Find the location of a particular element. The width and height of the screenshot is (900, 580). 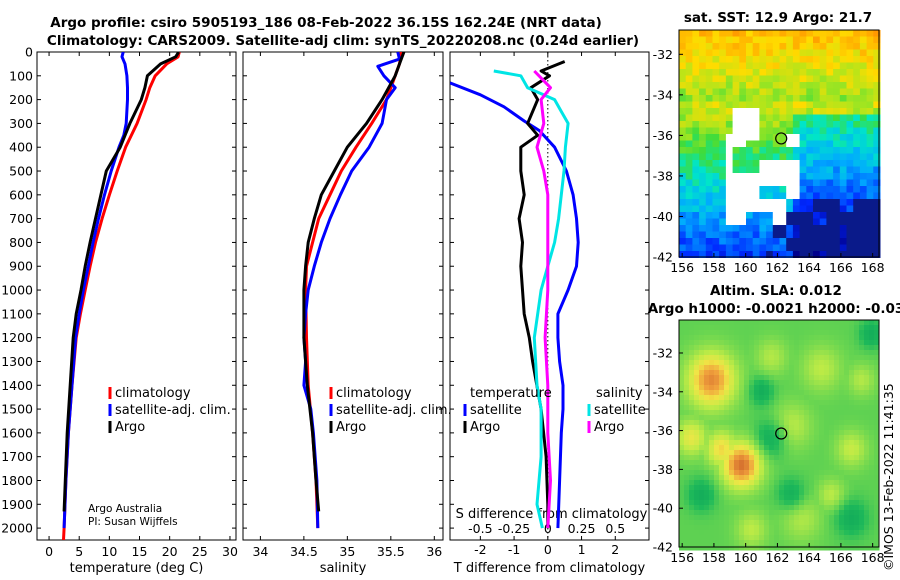

x-tick-label: 15 is located at coordinates (140, 551).